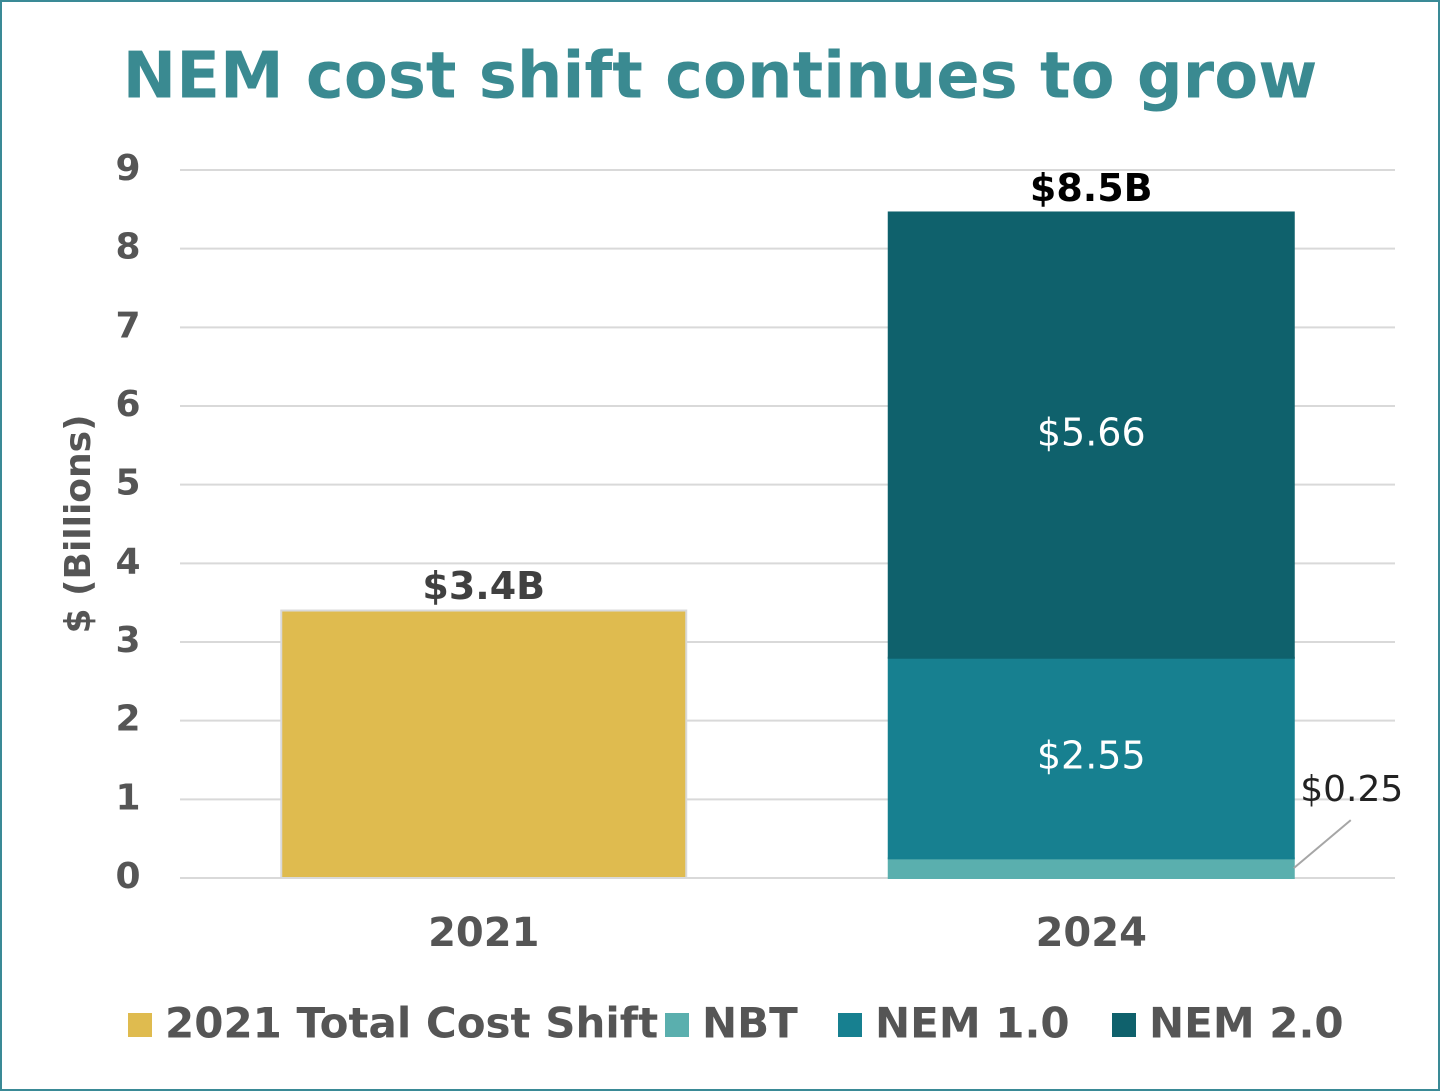 This screenshot has width=1440, height=1091. What do you see at coordinates (720, 77) in the screenshot?
I see `chart-title: NEM cost shift continues to grow` at bounding box center [720, 77].